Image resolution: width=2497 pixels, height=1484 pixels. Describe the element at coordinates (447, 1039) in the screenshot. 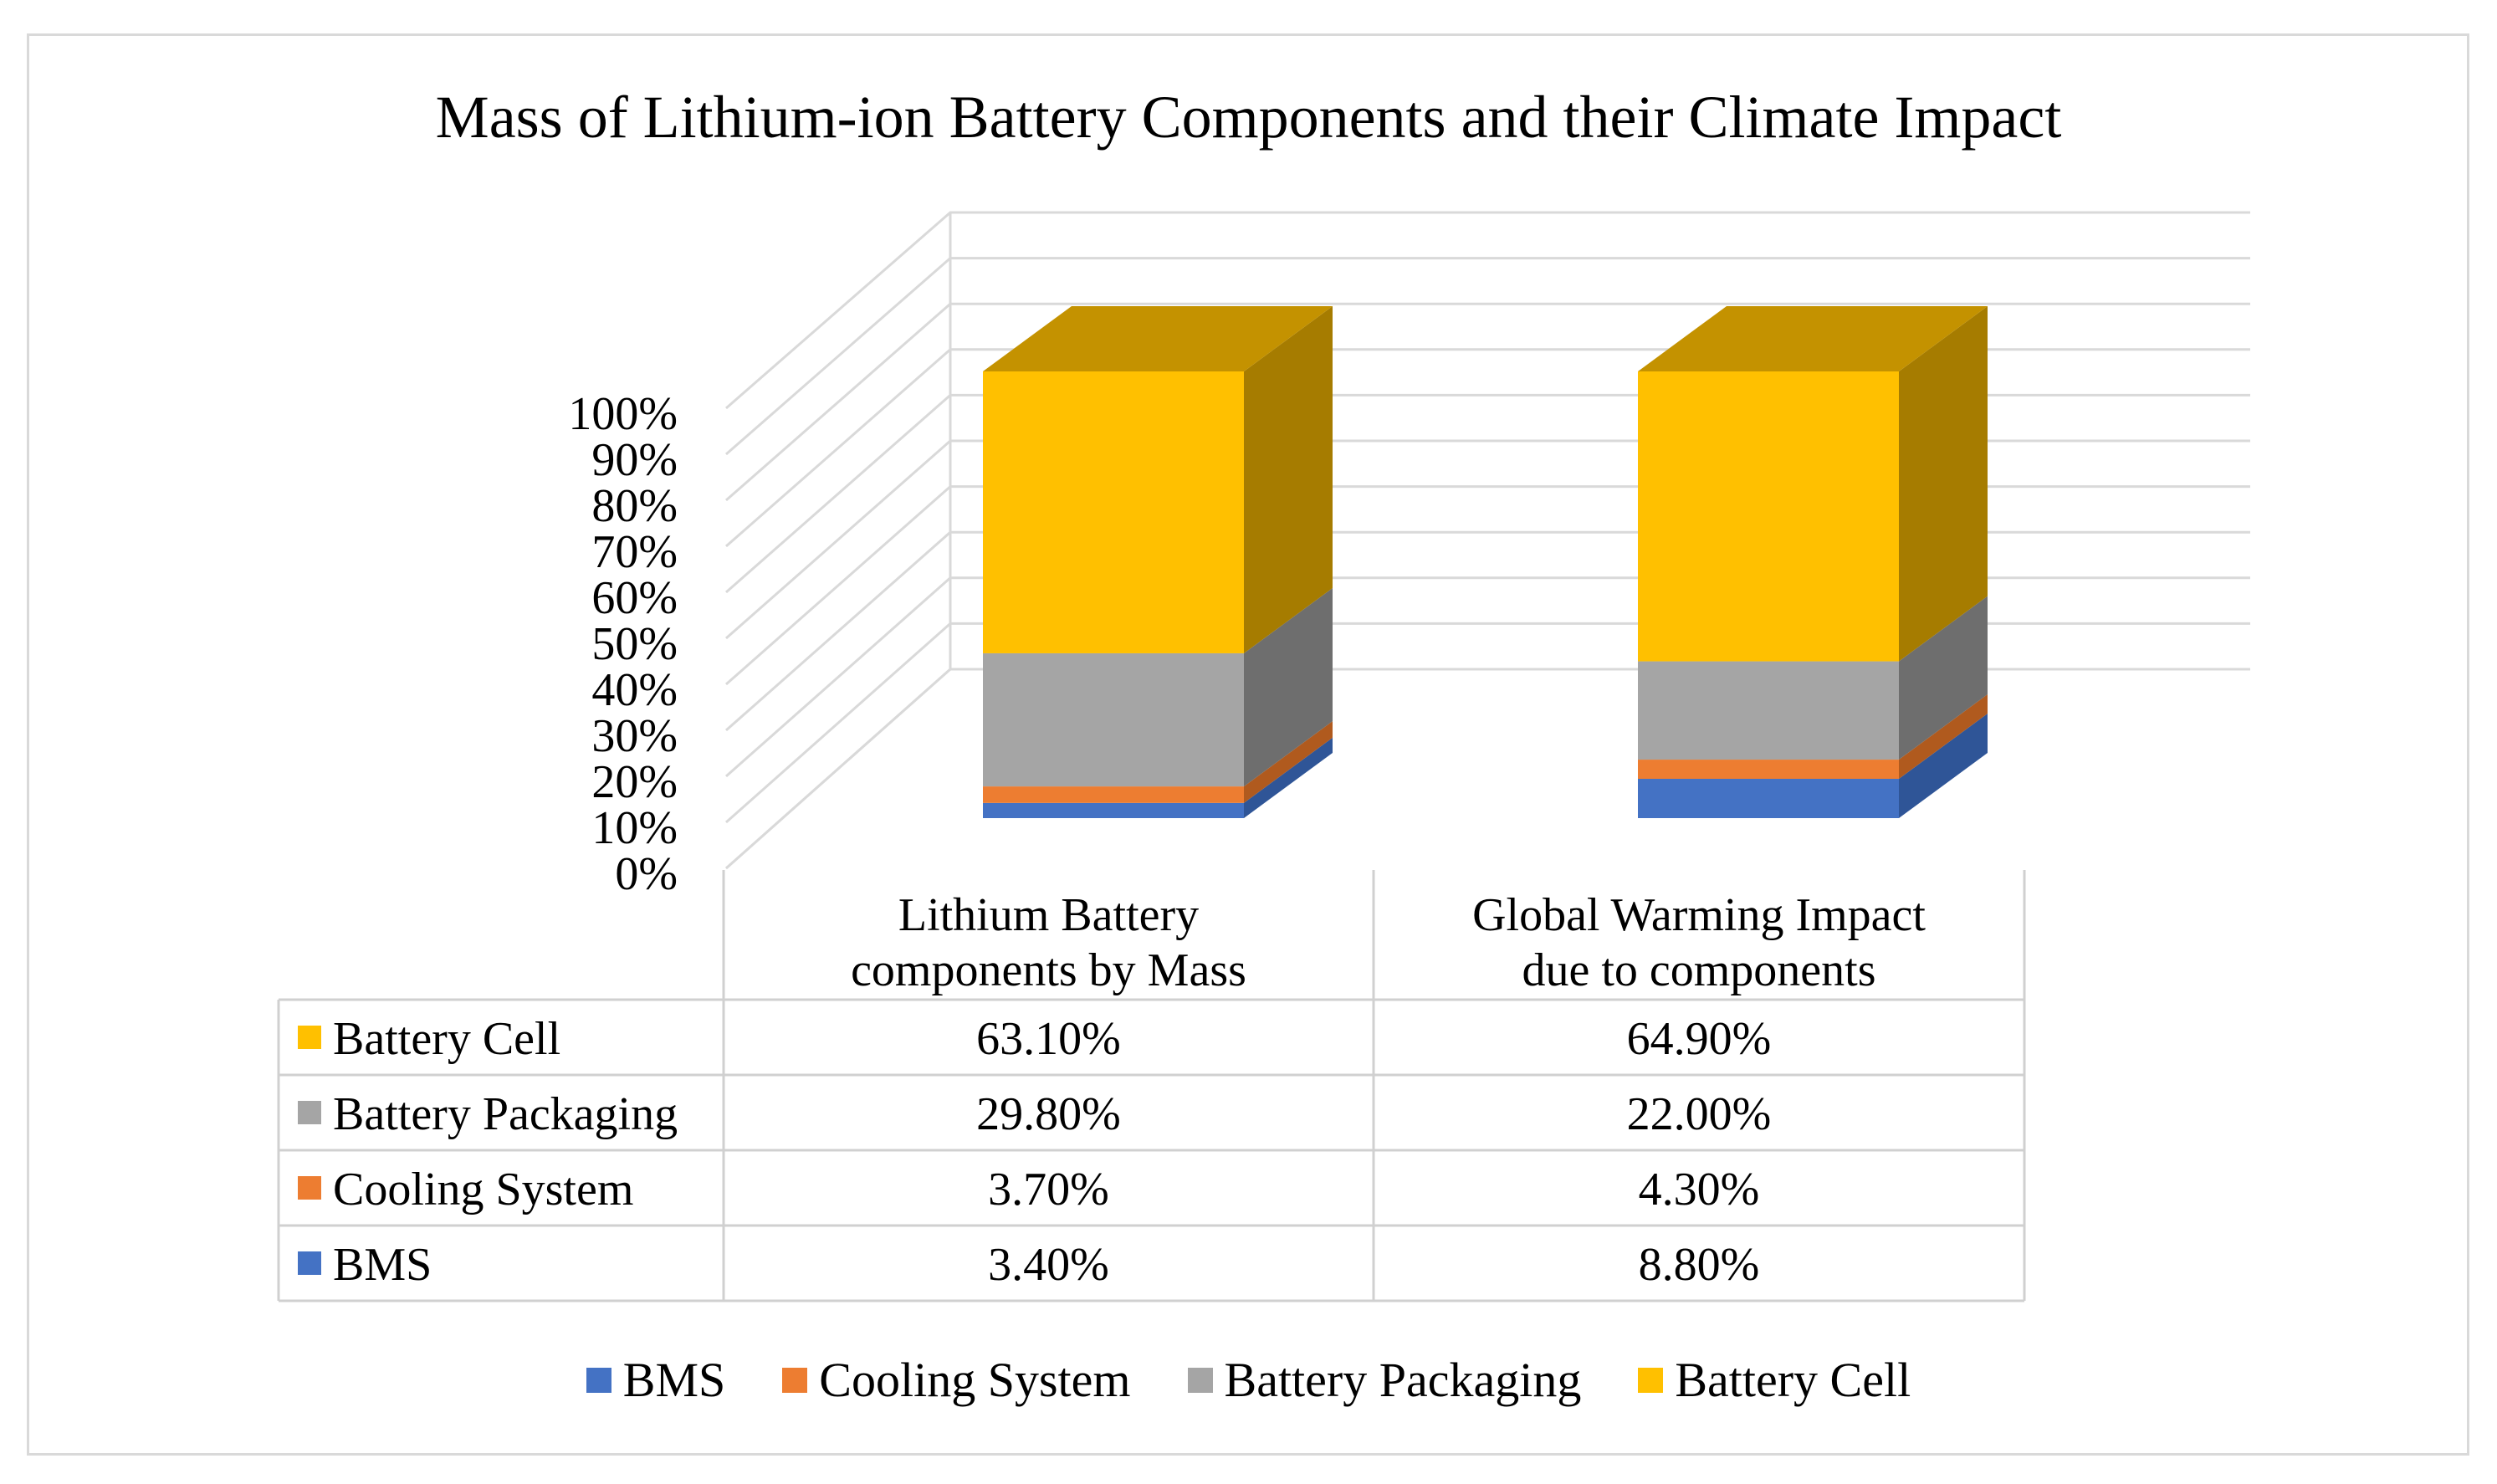

I see `table-row-label: Battery Cell` at that location.